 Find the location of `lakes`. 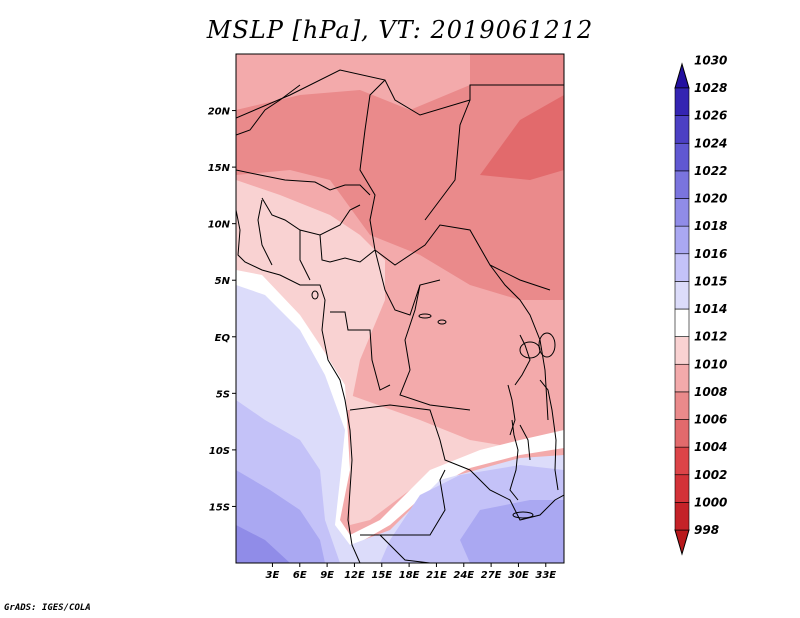

lakes is located at coordinates (433, 404).